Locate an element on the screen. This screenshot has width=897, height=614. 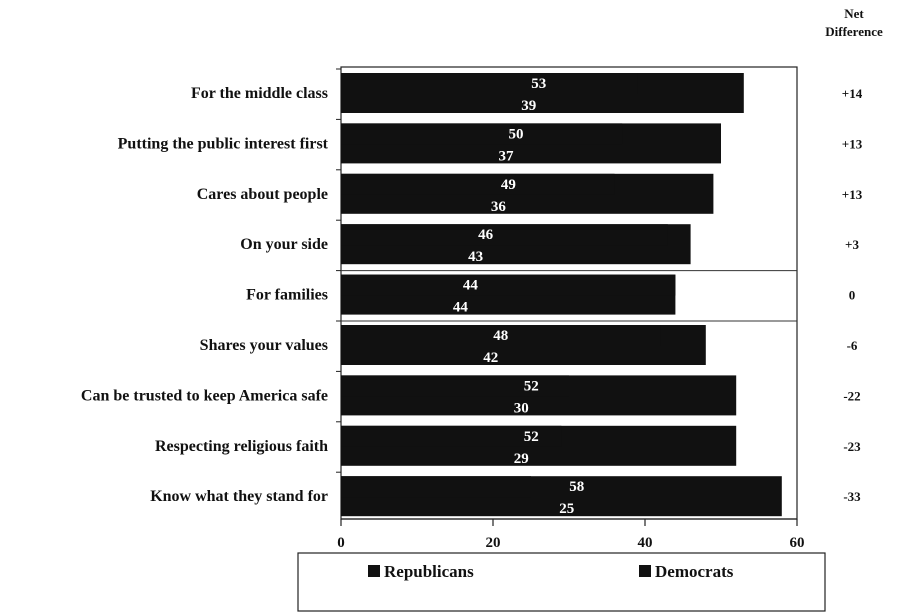
net-difference-can-be-trusted-to-keep-america-safe: -22 is located at coordinates (851, 395).